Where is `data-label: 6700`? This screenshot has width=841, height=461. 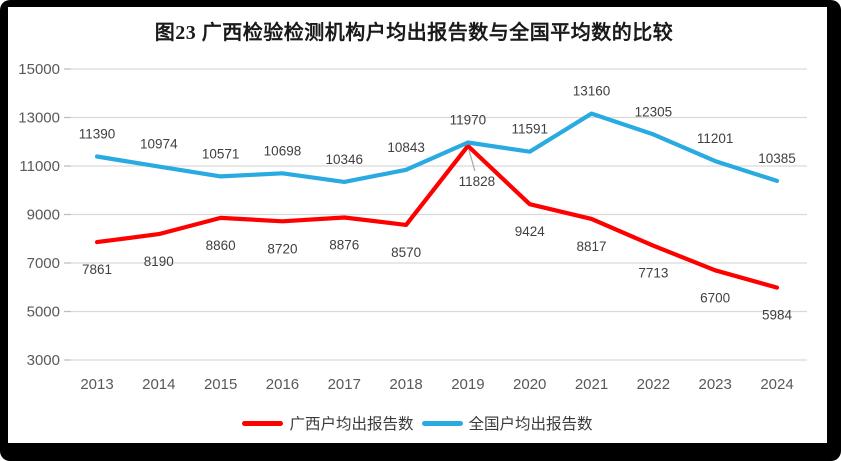
data-label: 6700 is located at coordinates (715, 297).